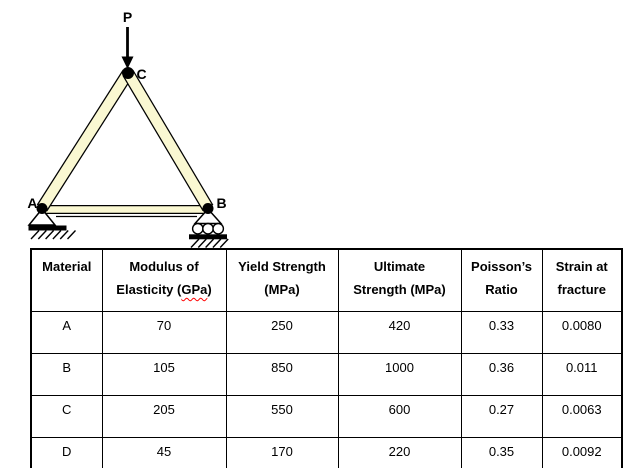 Image resolution: width=631 pixels, height=468 pixels. What do you see at coordinates (501, 280) in the screenshot?
I see `col-header-poisson: Poisson’s Ratio` at bounding box center [501, 280].